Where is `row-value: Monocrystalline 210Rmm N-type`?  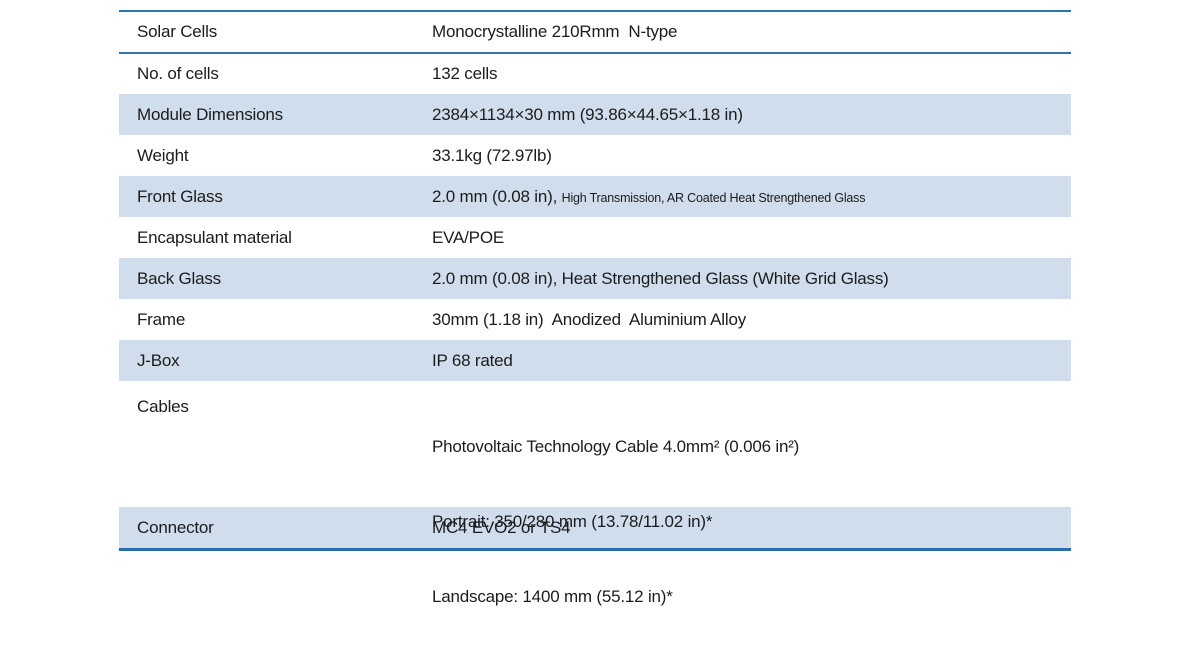
row-value: Monocrystalline 210Rmm N-type is located at coordinates (555, 31).